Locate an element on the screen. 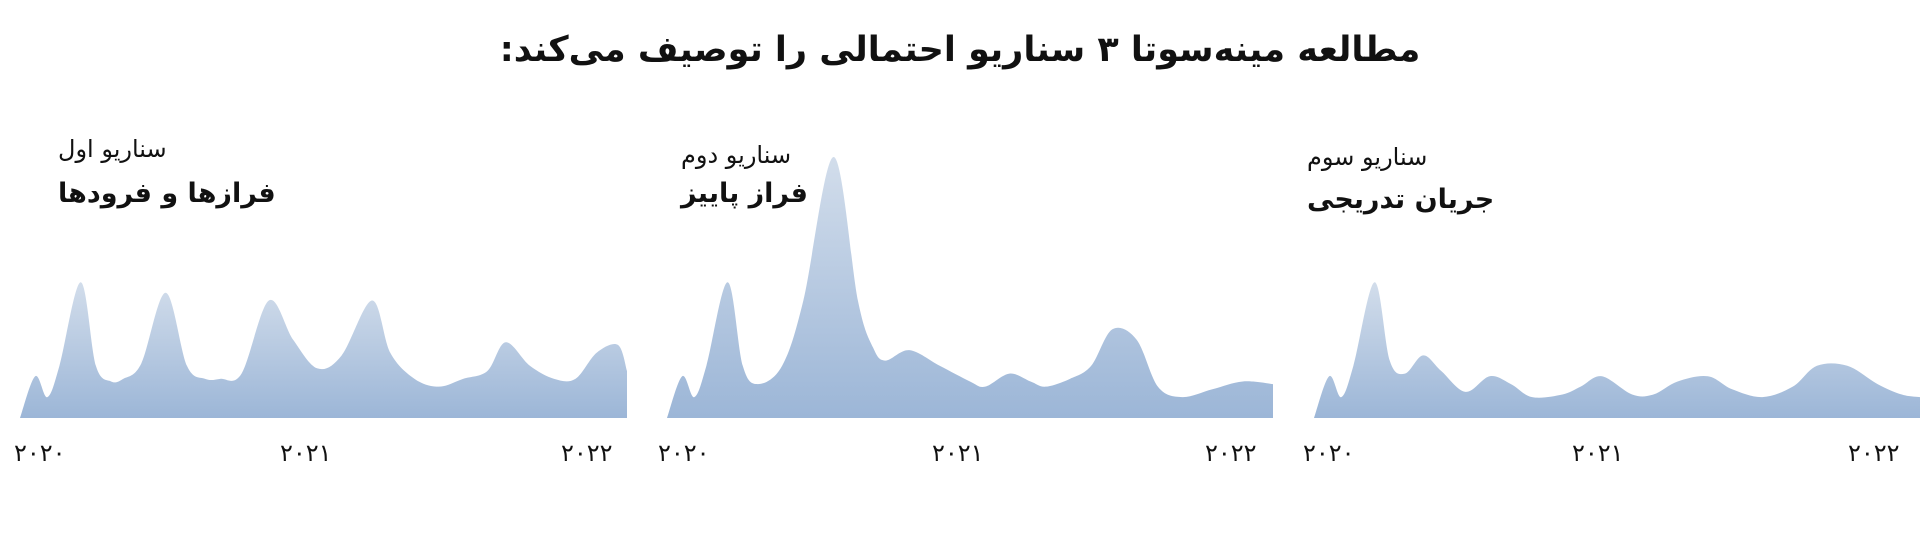  scenario-1-subtitle: سناریو اول is located at coordinates (112, 149).